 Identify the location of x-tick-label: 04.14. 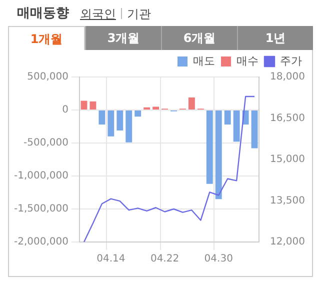
(111, 259).